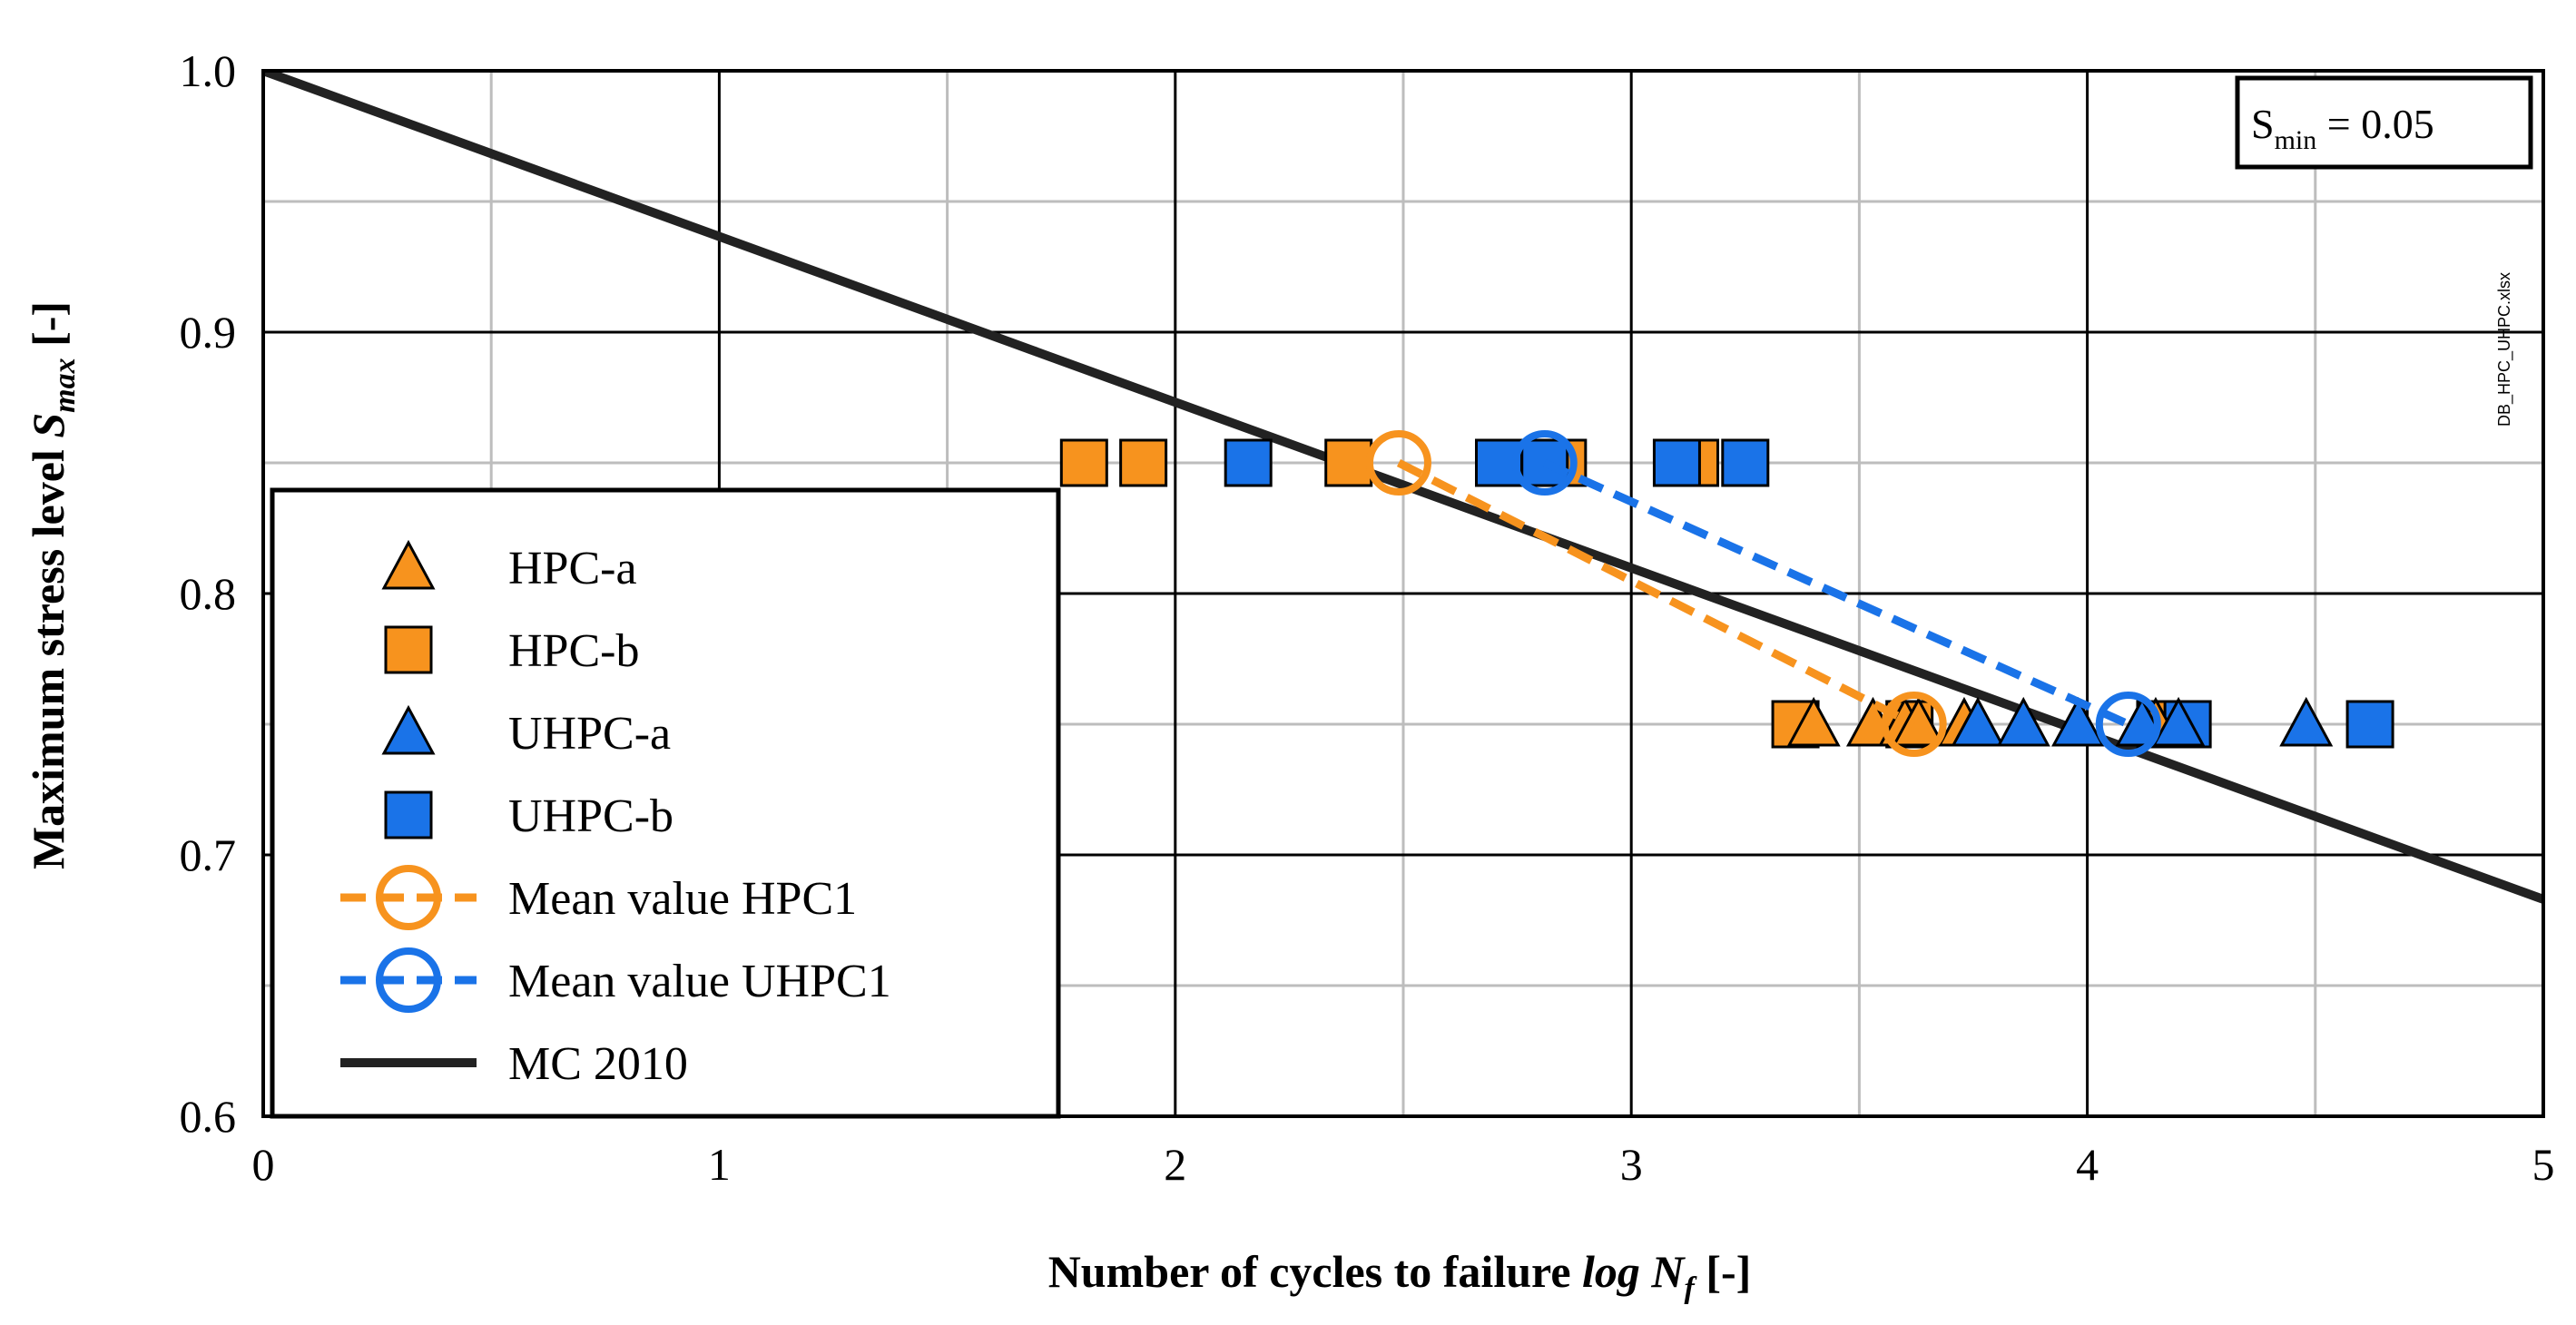 Image resolution: width=2576 pixels, height=1325 pixels. I want to click on y-tick-label: 0.7, so click(208, 854).